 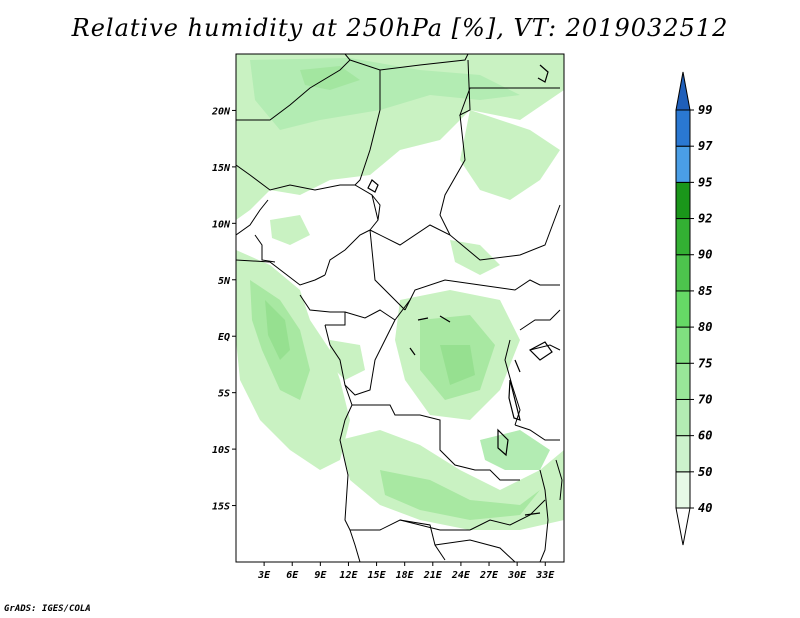 What do you see at coordinates (705, 255) in the screenshot?
I see `colorbar-label: 90` at bounding box center [705, 255].